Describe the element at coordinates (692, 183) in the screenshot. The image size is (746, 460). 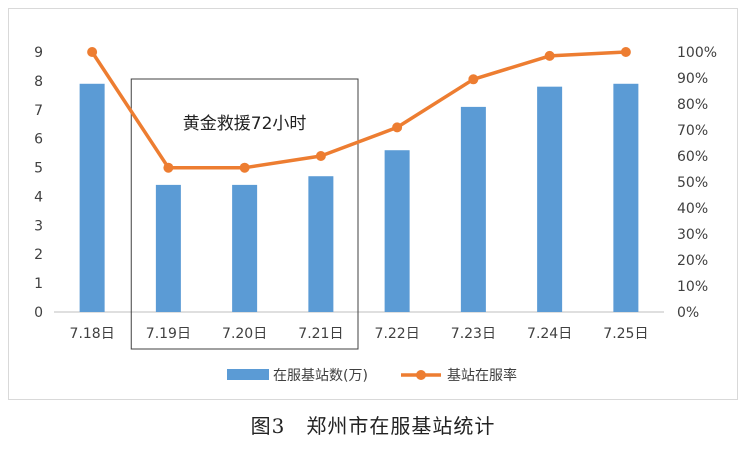
I see `y-right-tick-label: 50%` at that location.